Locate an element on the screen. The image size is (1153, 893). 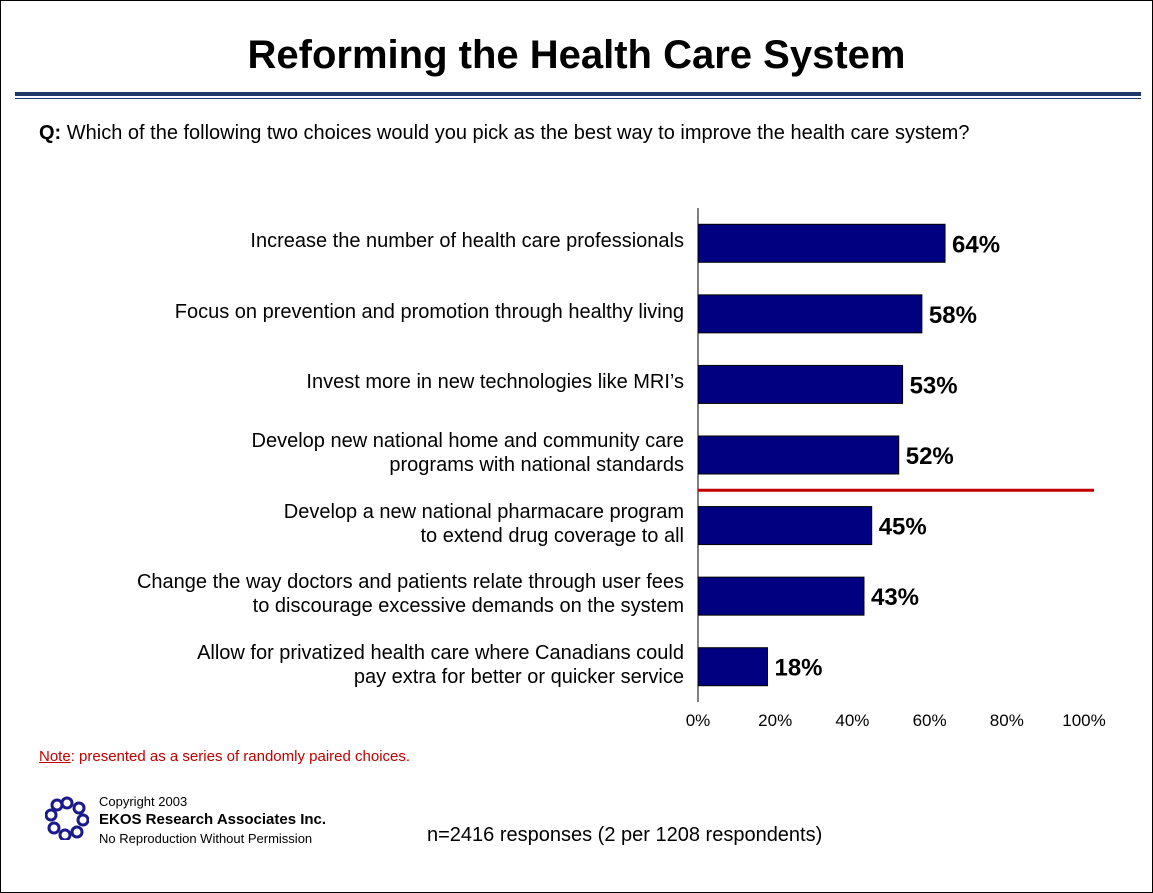
data-label: 64% is located at coordinates (976, 244).